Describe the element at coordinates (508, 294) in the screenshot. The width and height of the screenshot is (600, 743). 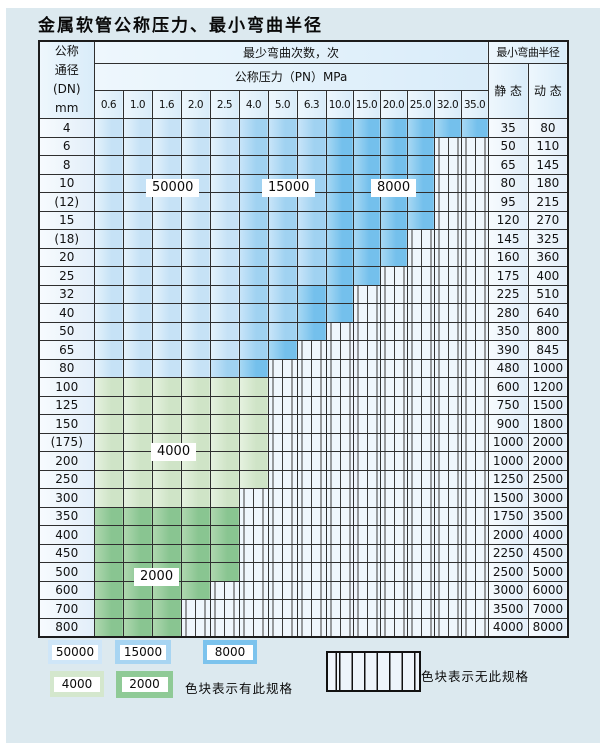
I see `static-radius-cell: 225` at that location.